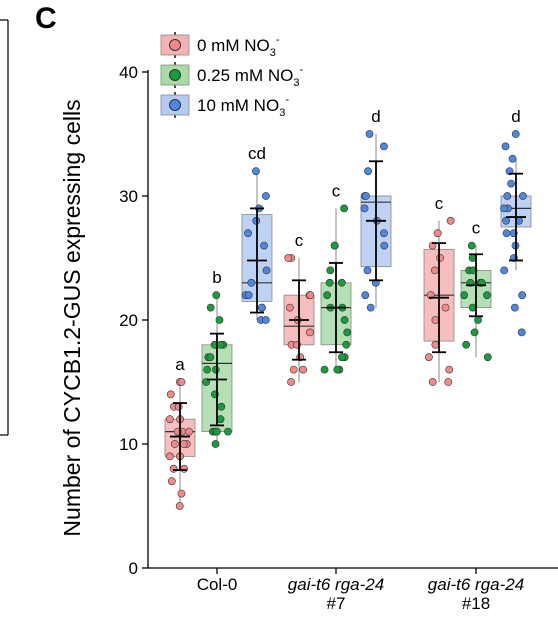 The height and width of the screenshot is (617, 558). I want to click on x-category-label-2: gai-t6 rga-24, so click(476, 584).